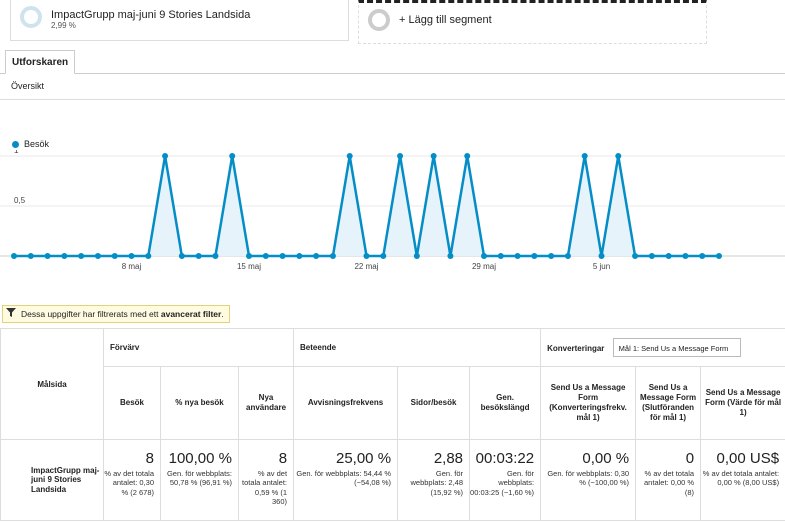 The height and width of the screenshot is (523, 785). What do you see at coordinates (346, 403) in the screenshot?
I see `col-bounce-rate: Avvisningsfrekvens` at bounding box center [346, 403].